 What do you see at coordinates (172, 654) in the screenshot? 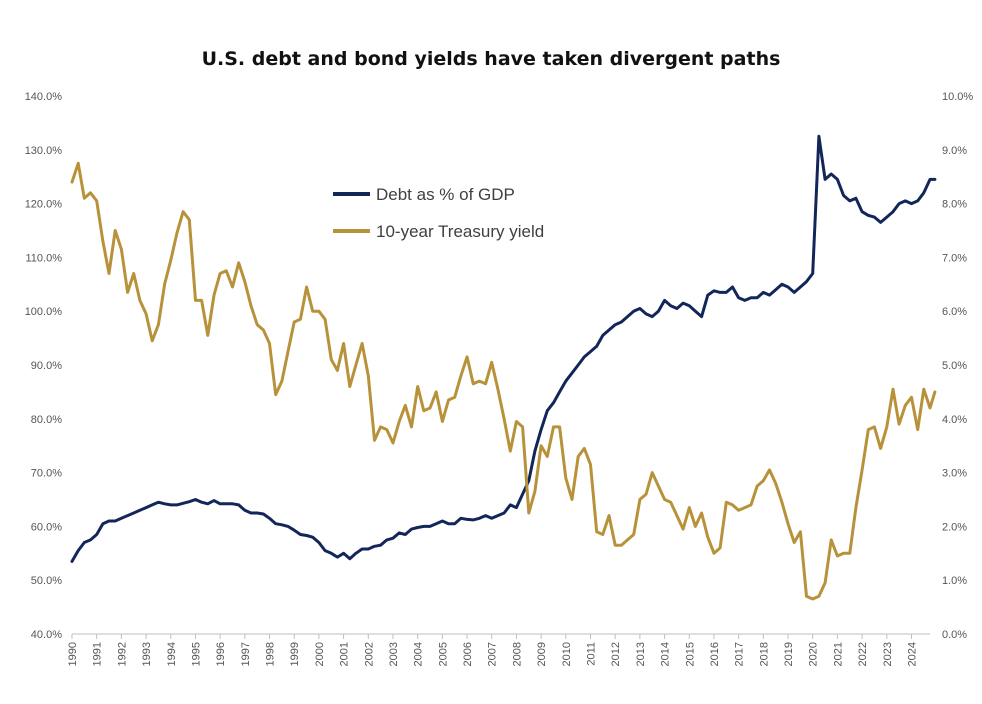
I see `x-tick-label: 1994` at bounding box center [172, 654].